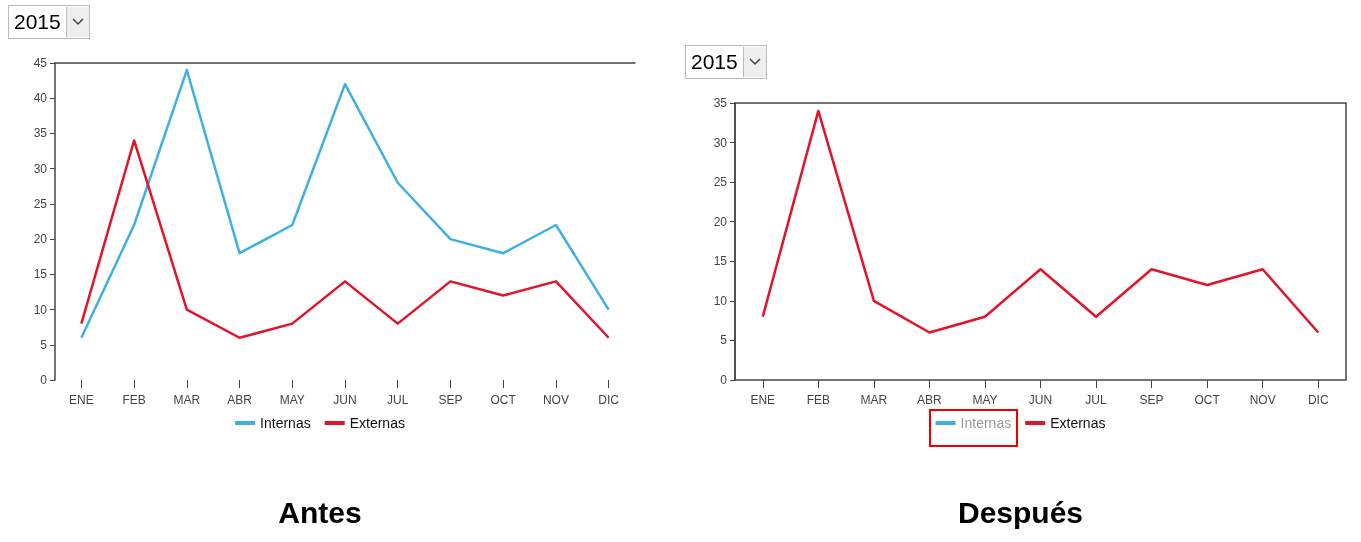  What do you see at coordinates (40, 98) in the screenshot?
I see `y-tick-label: 40` at bounding box center [40, 98].